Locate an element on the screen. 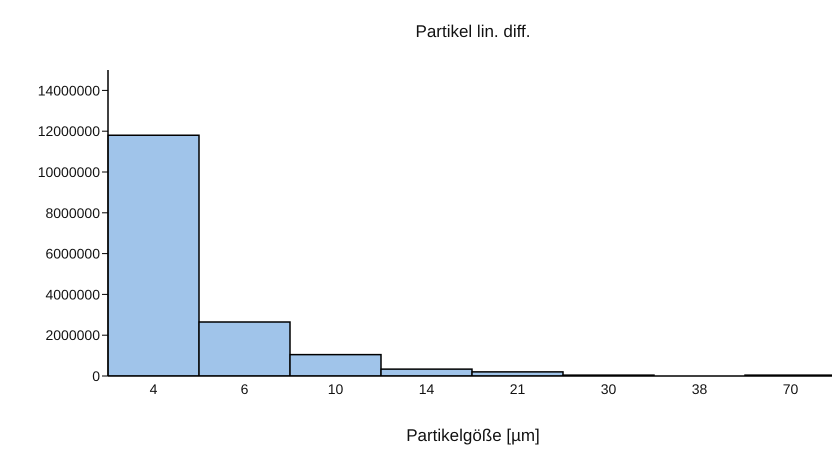 This screenshot has height=471, width=832. x-axis-title: Partikelgöße [µm] is located at coordinates (473, 436).